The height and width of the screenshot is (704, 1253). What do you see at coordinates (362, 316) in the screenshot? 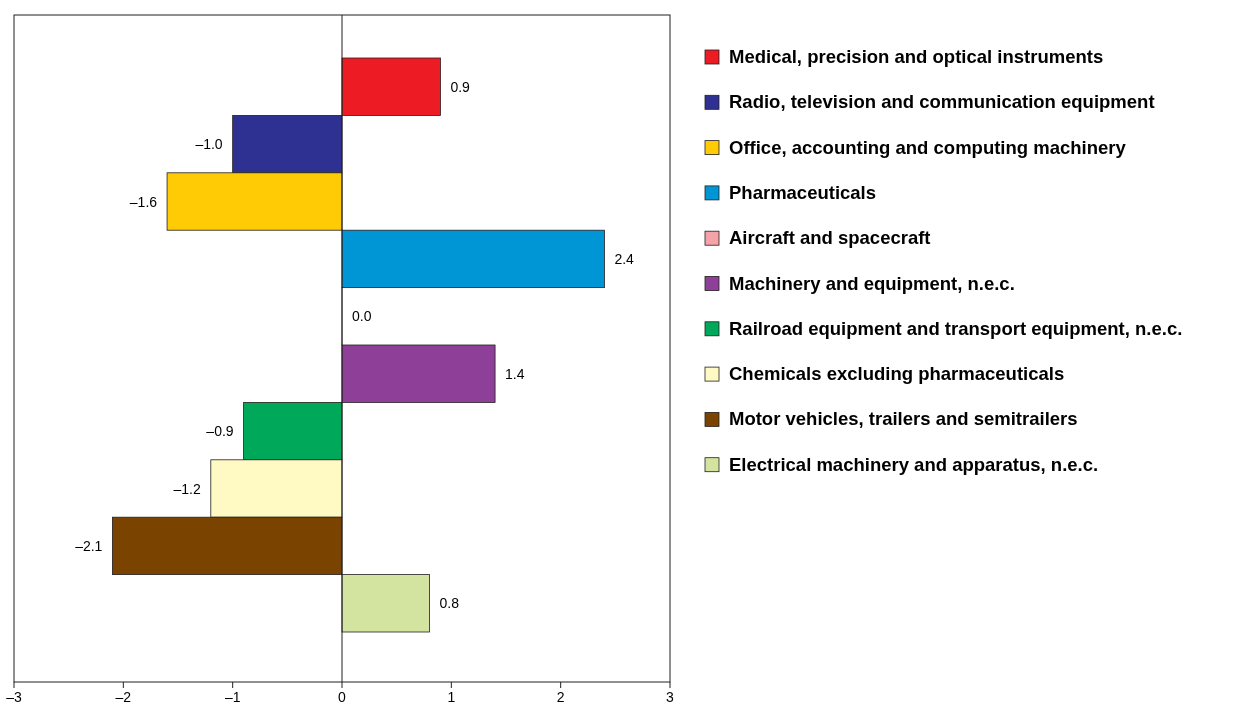
I see `data-label: 0.0` at bounding box center [362, 316].